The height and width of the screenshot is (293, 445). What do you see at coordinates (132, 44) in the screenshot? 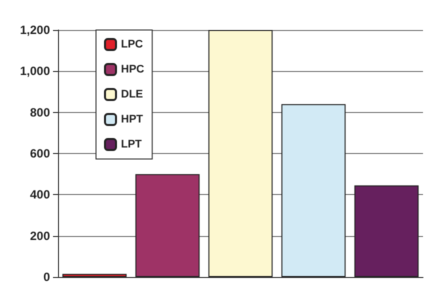
I see `legend-label: LPC` at bounding box center [132, 44].